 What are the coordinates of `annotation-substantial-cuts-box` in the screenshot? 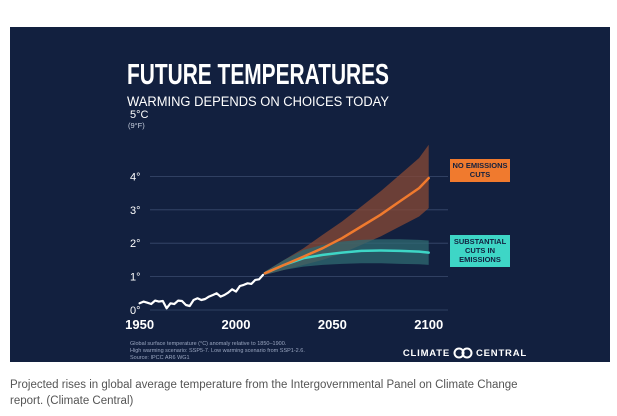 It's located at (480, 251).